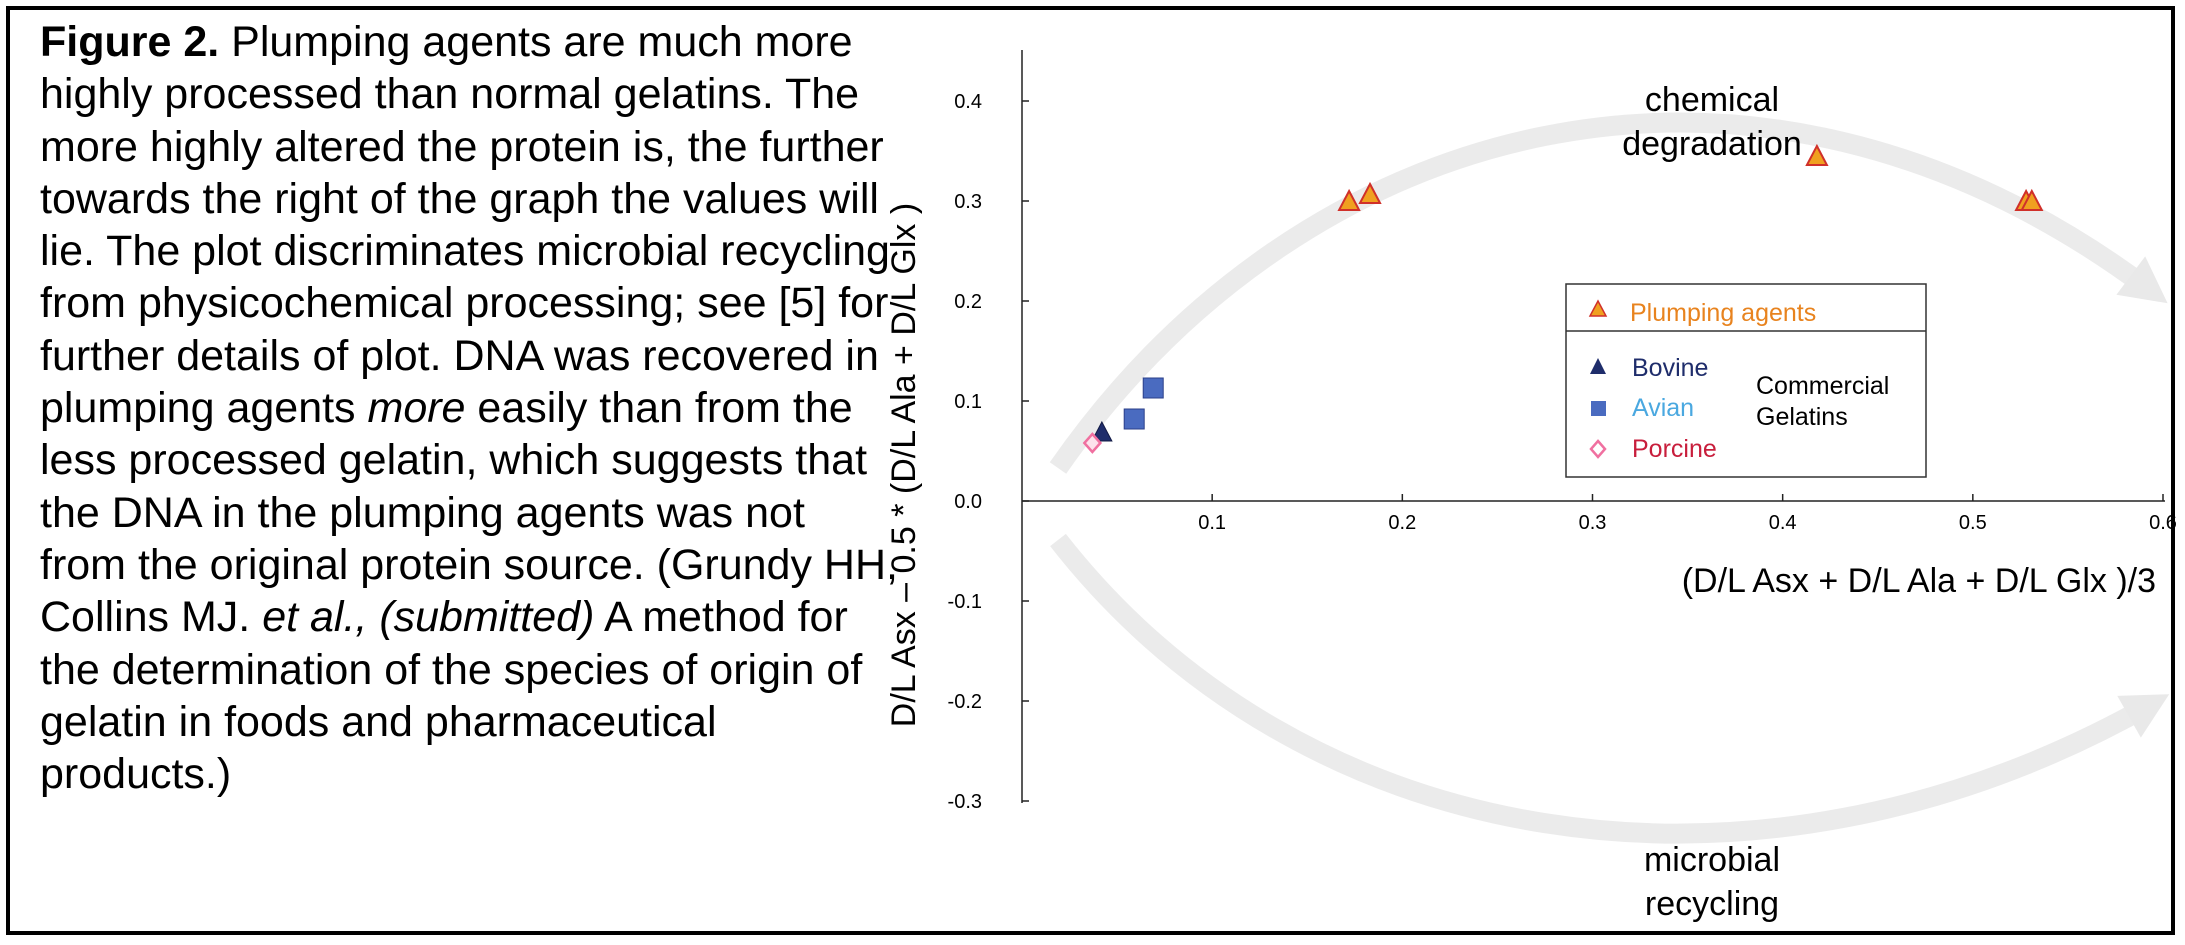 This screenshot has width=2185, height=945. What do you see at coordinates (428, 617) in the screenshot?
I see `caption-emphasis-2: et al., (submitted)` at bounding box center [428, 617].